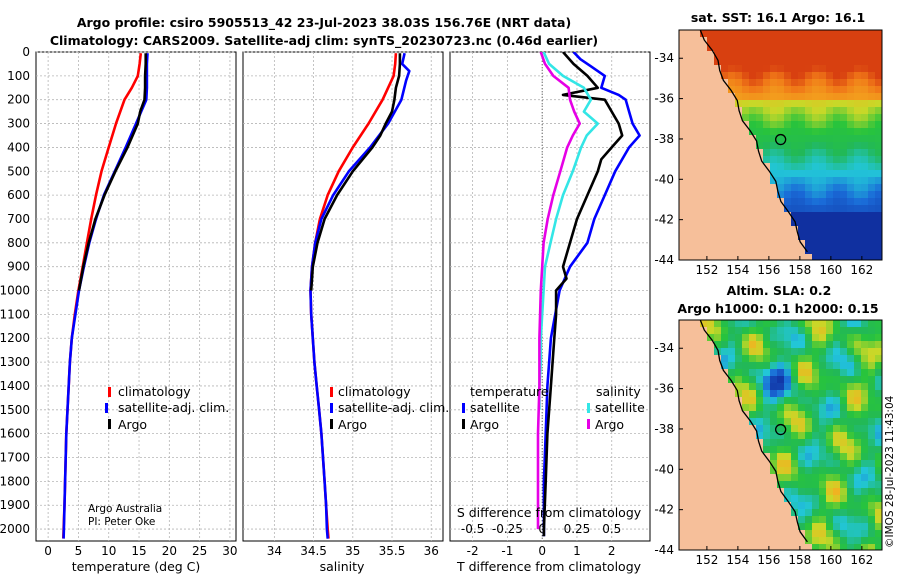 This screenshot has height=580, width=900. I want to click on series-line-salinity-satellite, so click(569, 231).